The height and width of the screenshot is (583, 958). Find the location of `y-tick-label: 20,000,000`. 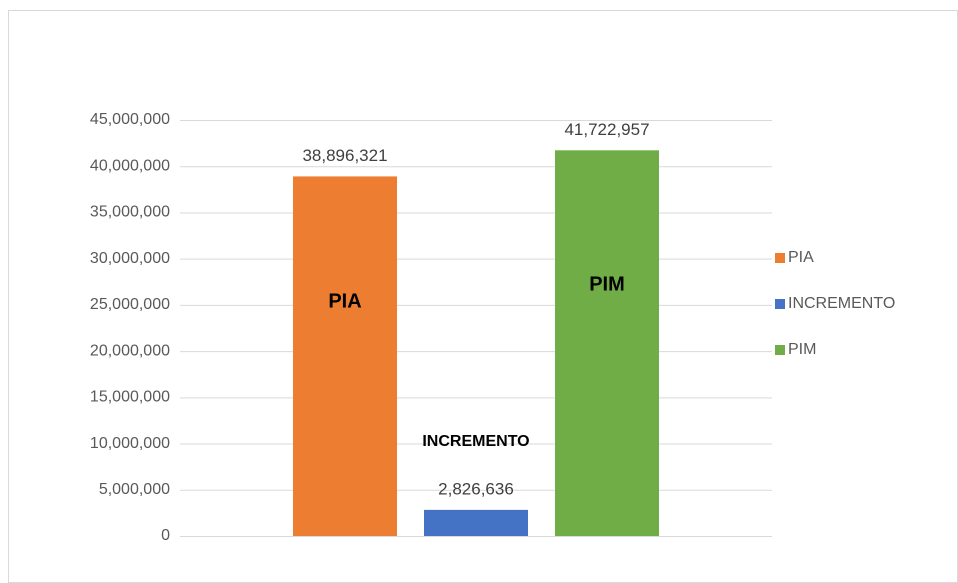

y-tick-label: 20,000,000 is located at coordinates (130, 350).